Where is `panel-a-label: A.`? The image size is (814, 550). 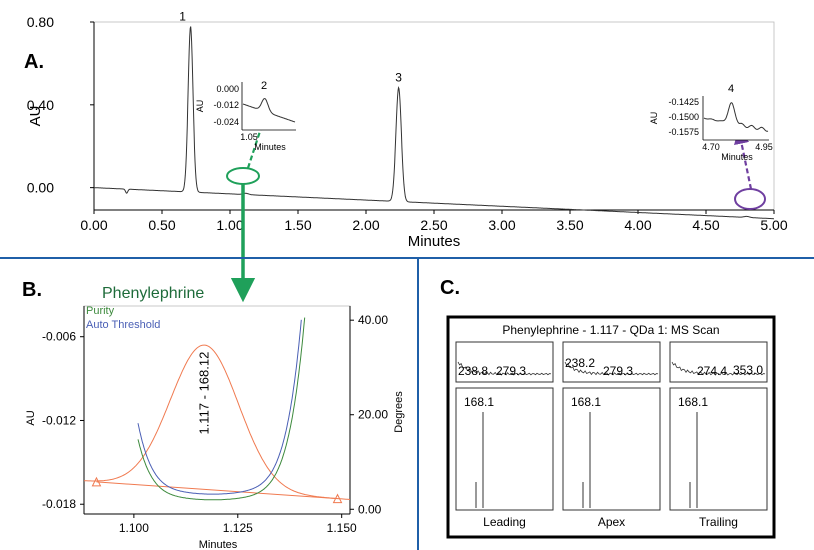 panel-a-label: A. is located at coordinates (34, 62).